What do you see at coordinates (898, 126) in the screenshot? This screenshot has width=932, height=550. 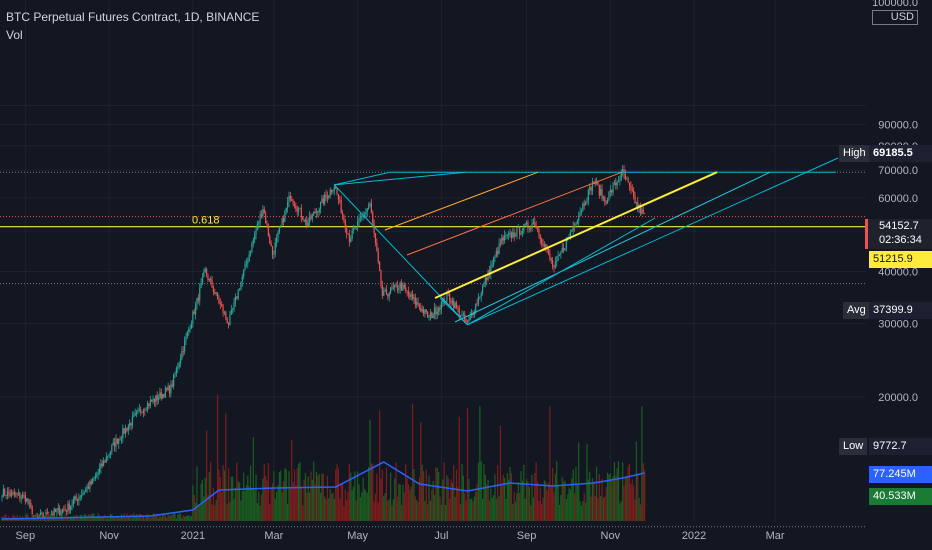 I see `y-tick-label: 90000.0` at bounding box center [898, 126].